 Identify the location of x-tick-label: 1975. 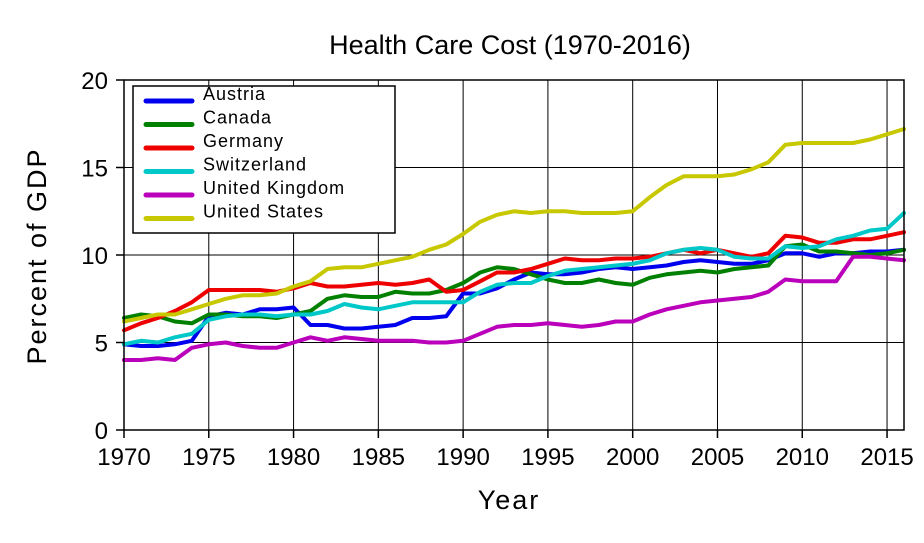
(208, 457).